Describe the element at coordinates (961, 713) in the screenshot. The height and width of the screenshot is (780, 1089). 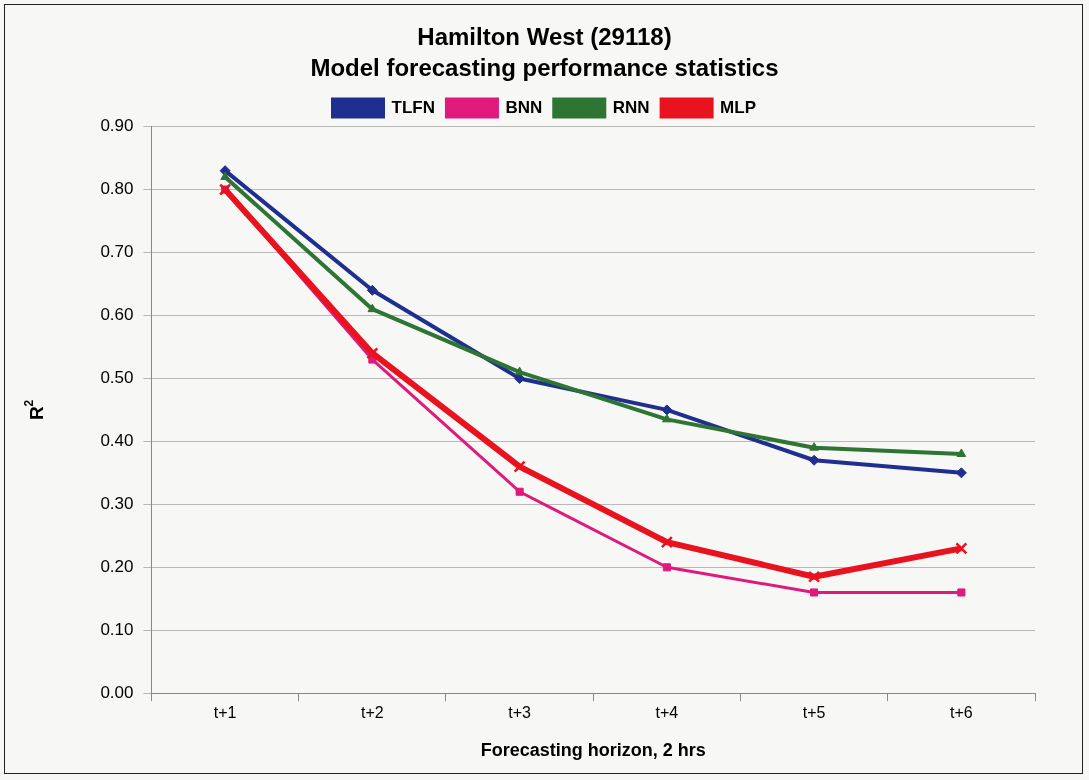
I see `x-tick-label: t+6` at that location.